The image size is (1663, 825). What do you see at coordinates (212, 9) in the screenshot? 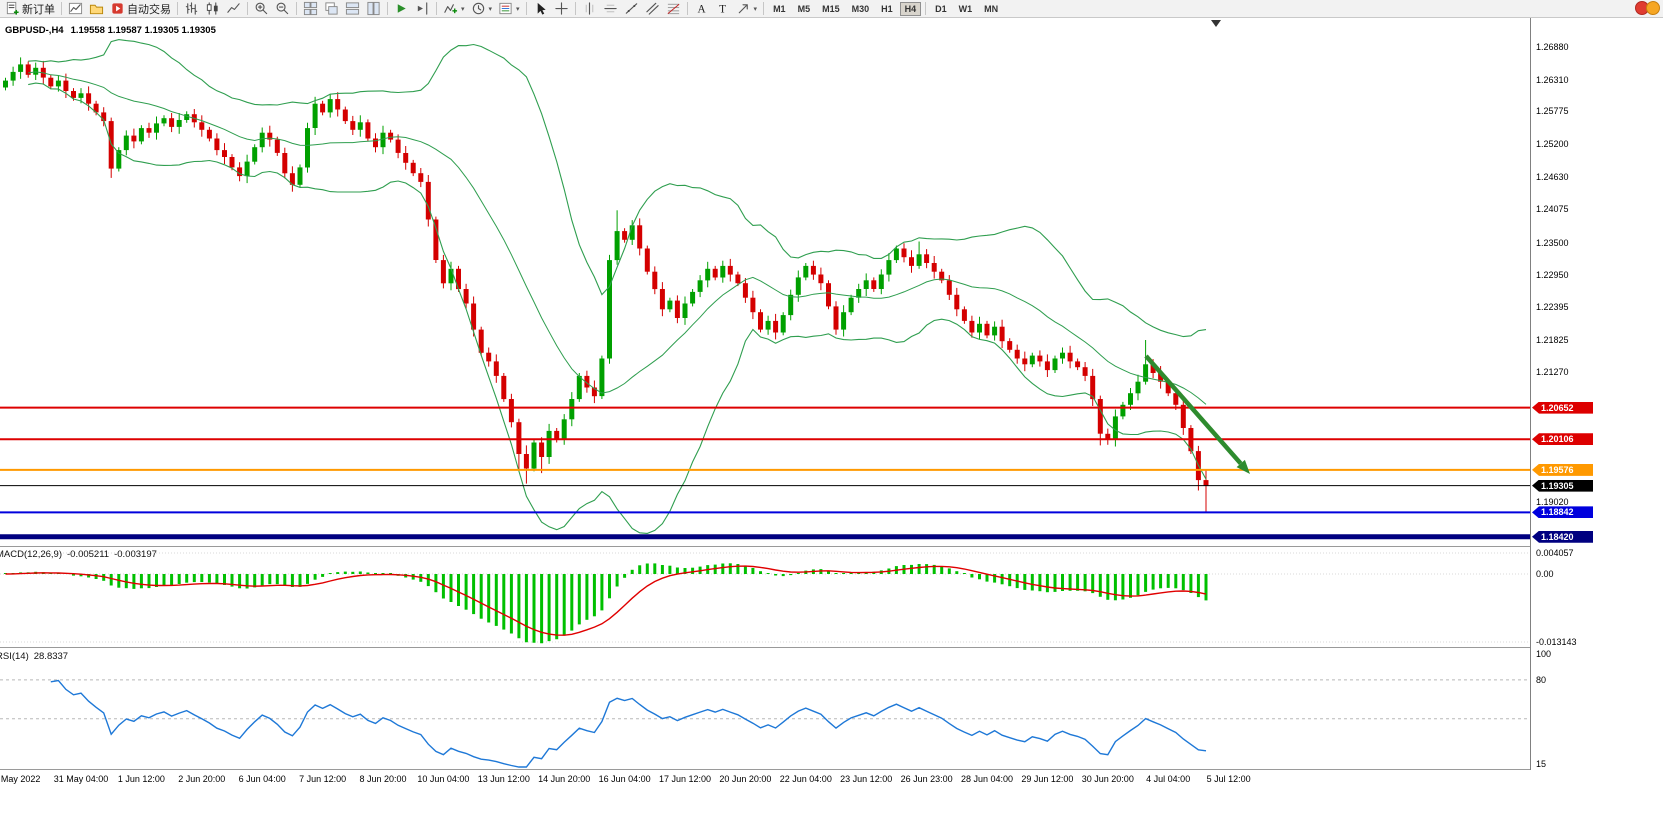
I see `candlestick-chart-button` at bounding box center [212, 9].